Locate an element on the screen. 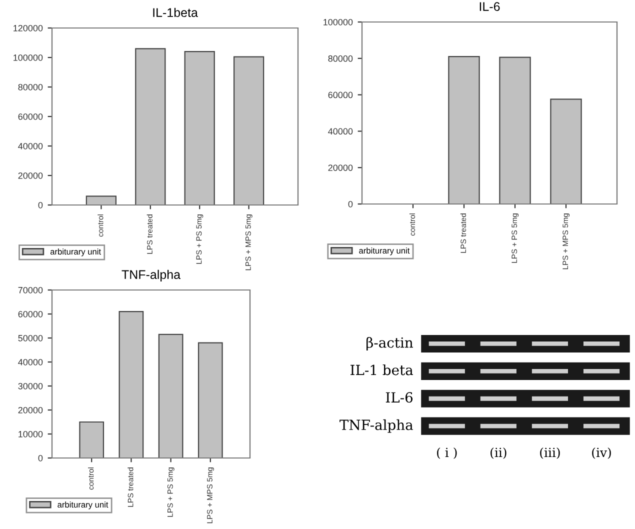 This screenshot has height=529, width=635. category-label: IL-6 is located at coordinates (399, 397).